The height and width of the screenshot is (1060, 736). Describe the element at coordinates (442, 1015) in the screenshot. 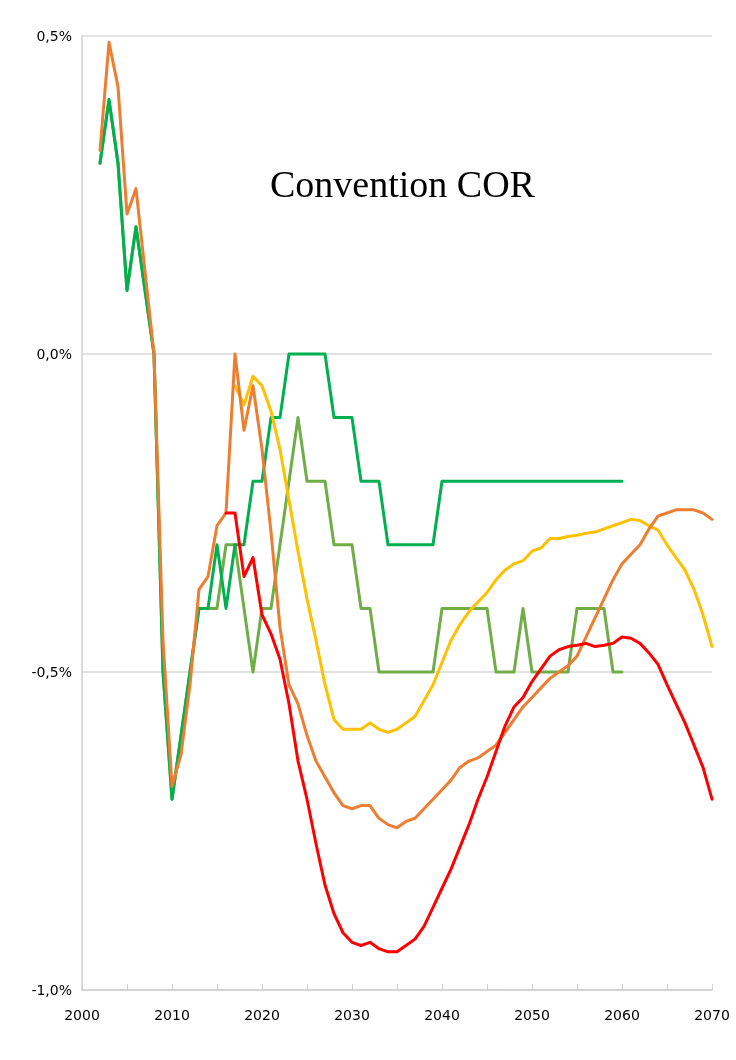

I see `x-tick-label: 2040` at that location.